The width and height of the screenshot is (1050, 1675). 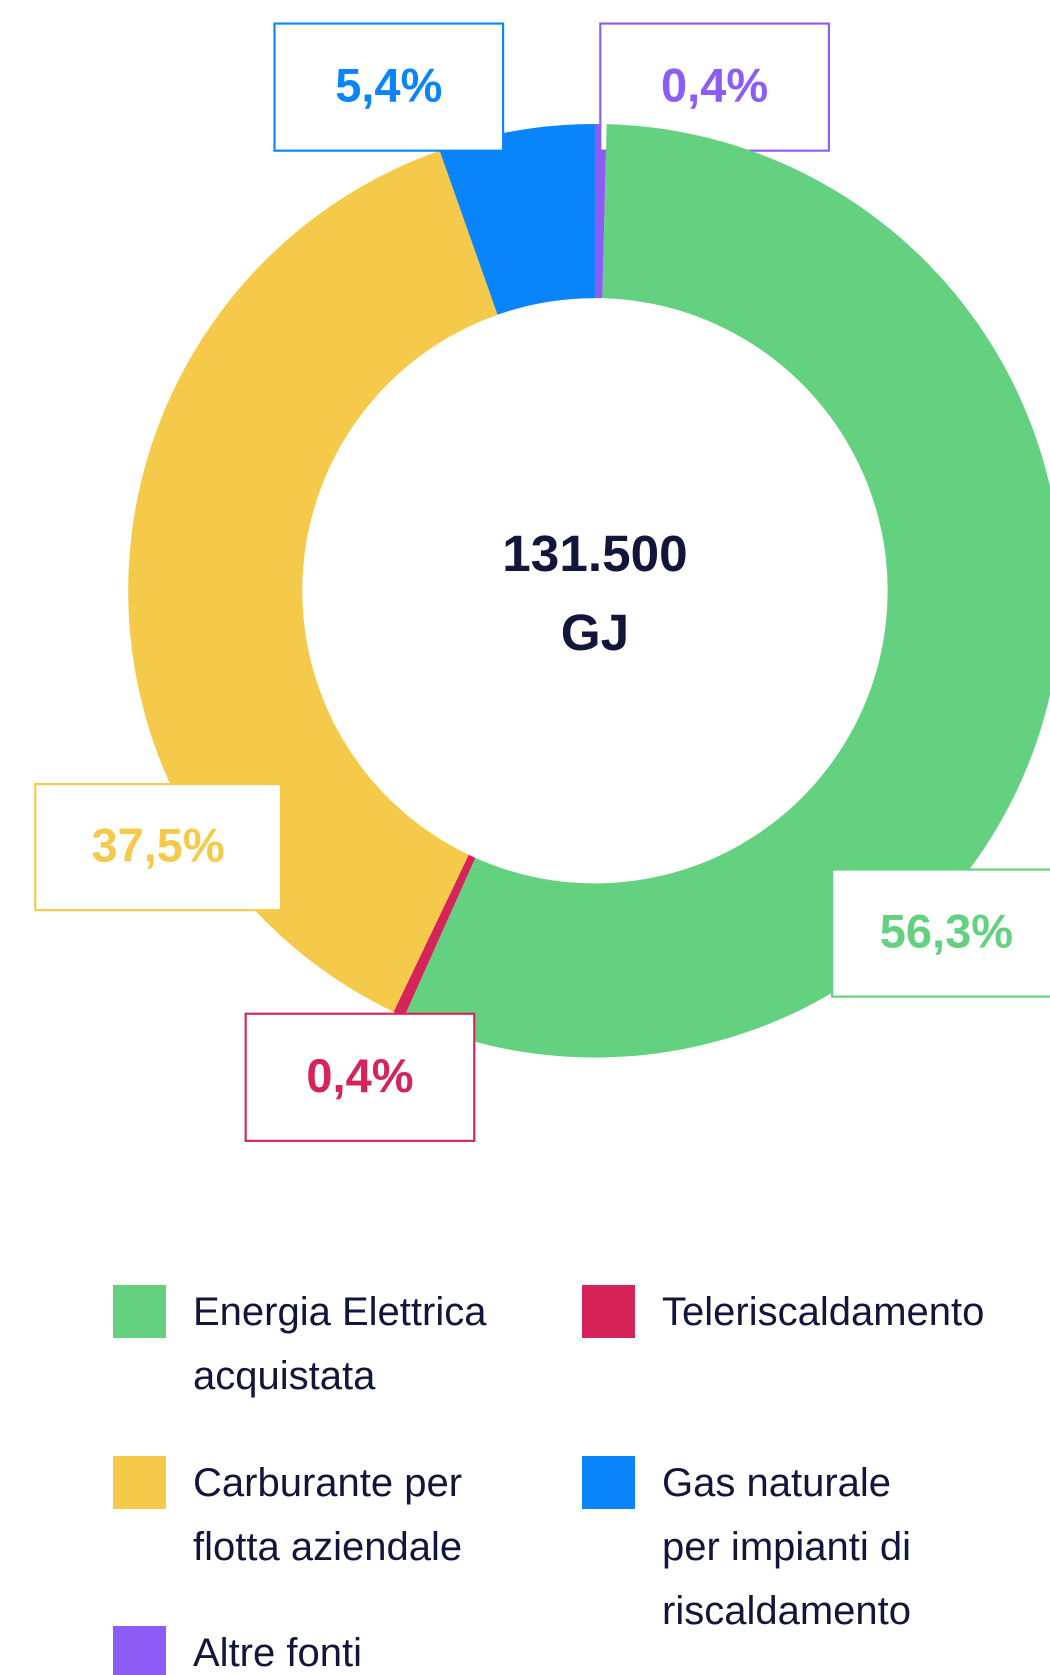 I want to click on legend-label: Carburante per flotta aziendale, so click(x=328, y=1515).